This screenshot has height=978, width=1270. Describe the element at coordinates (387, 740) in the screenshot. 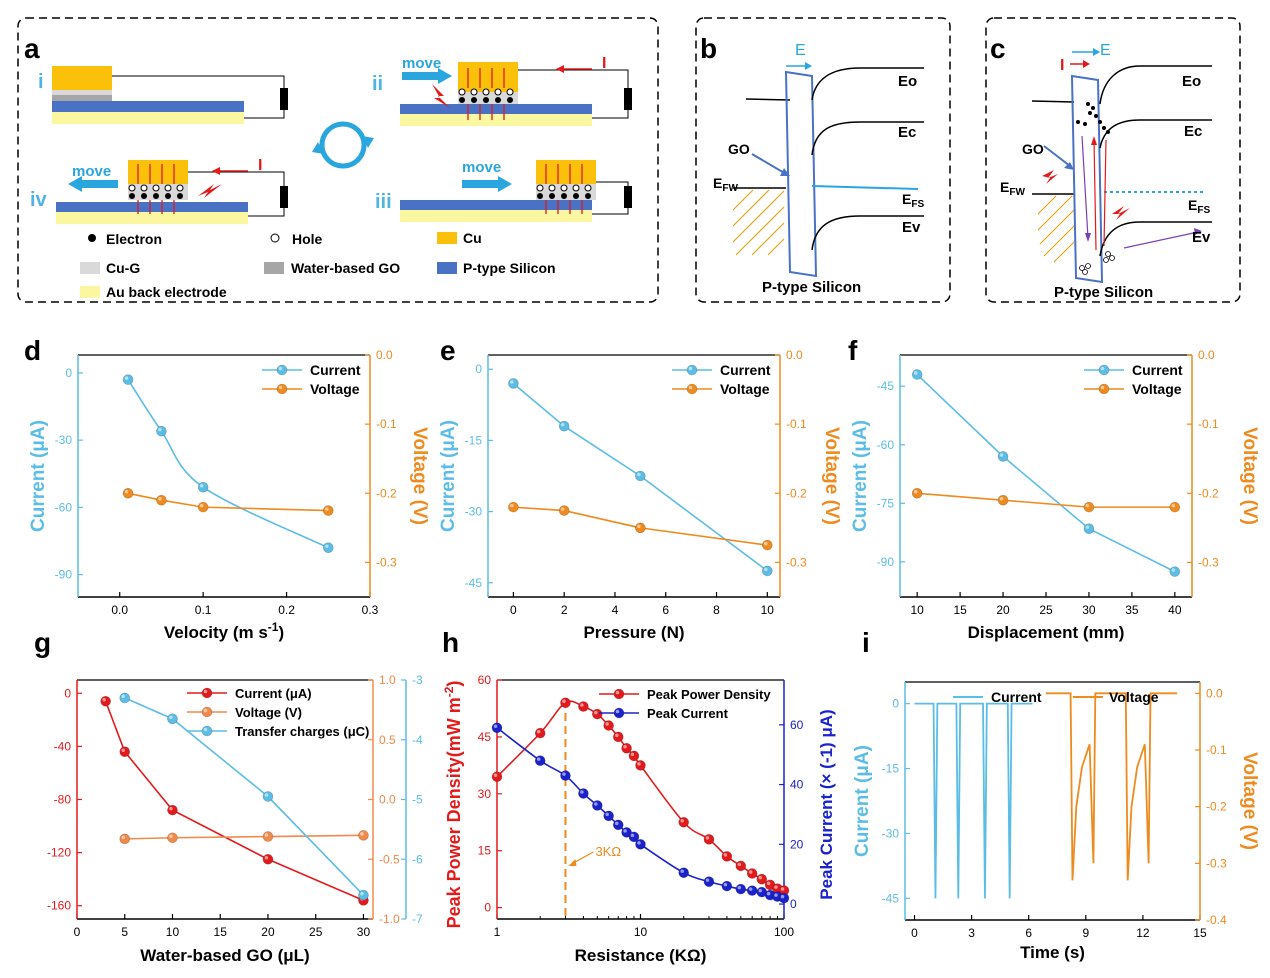

I see `y2-axis-tick-label: 0.5` at that location.